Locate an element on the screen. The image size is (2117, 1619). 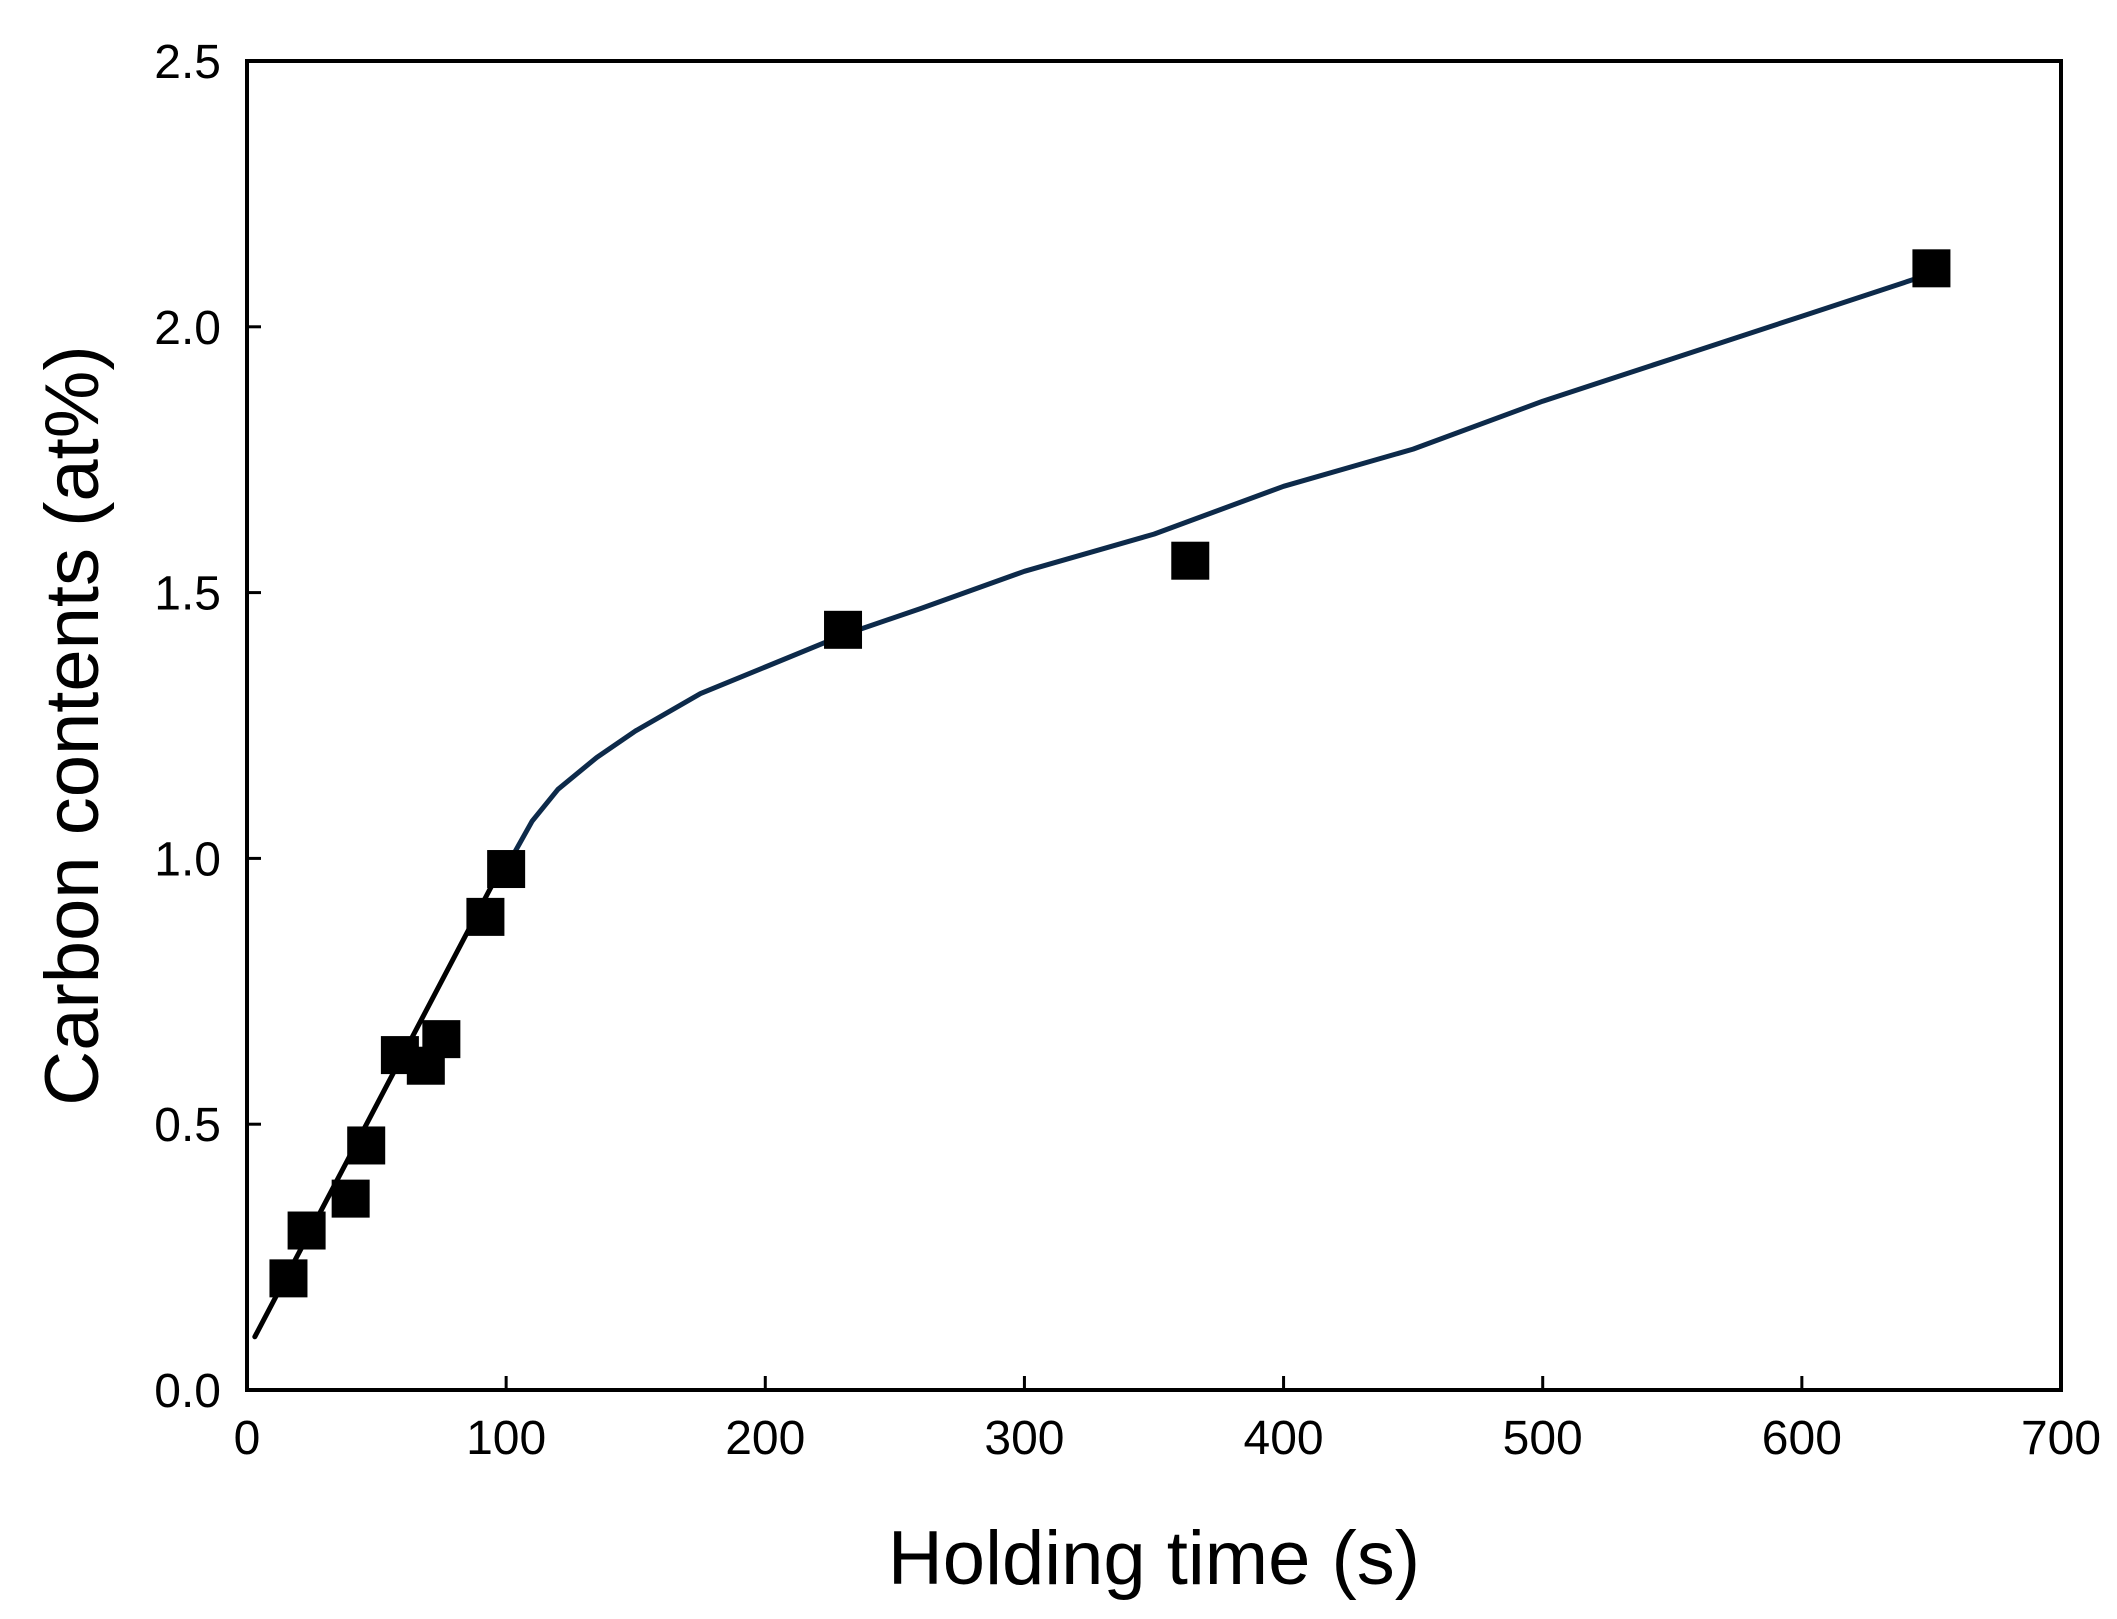
x-tick-label: 500 is located at coordinates (1543, 1438).